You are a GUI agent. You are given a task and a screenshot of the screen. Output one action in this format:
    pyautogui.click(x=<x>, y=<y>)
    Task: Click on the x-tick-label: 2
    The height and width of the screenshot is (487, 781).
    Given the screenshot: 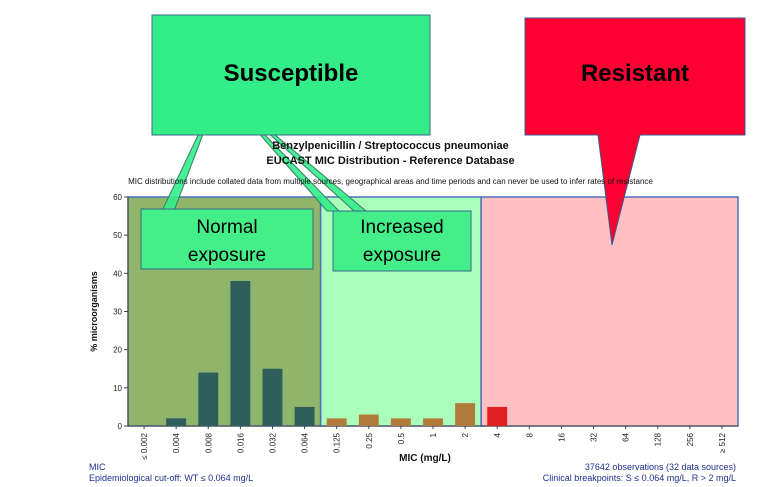 What is the action you would take?
    pyautogui.click(x=465, y=434)
    